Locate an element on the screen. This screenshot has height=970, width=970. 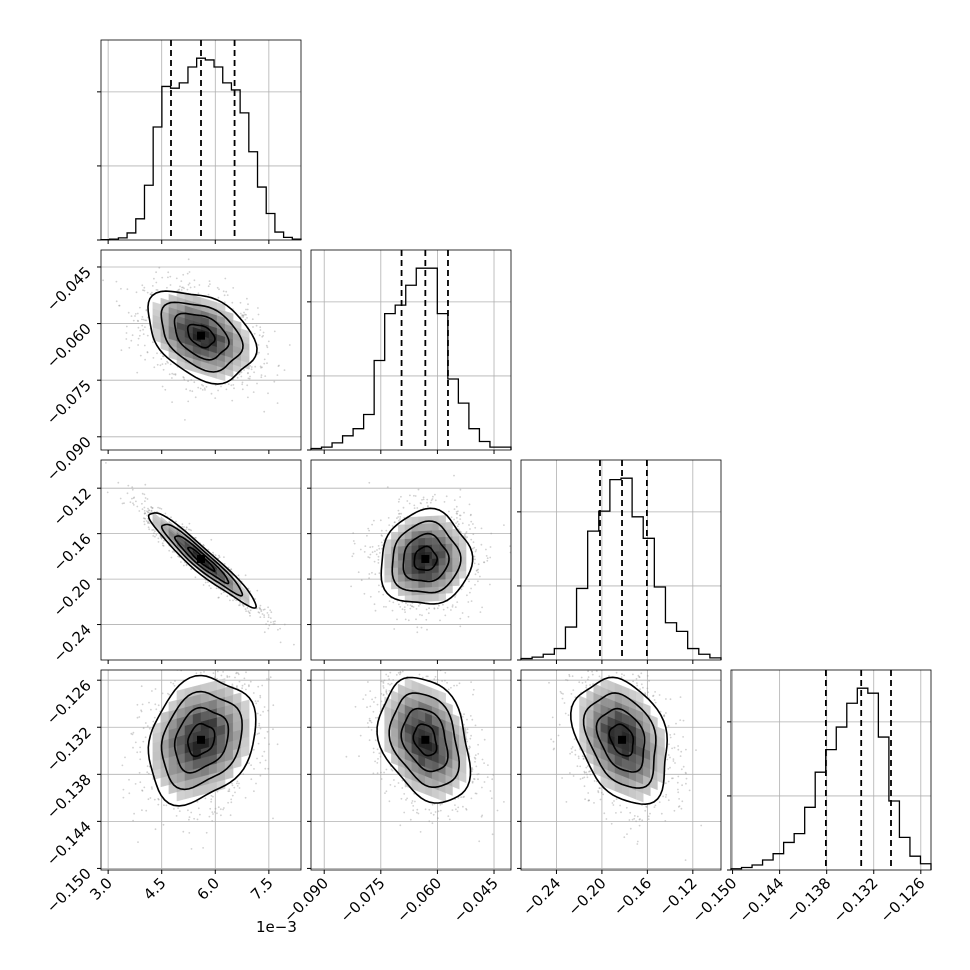
y-tick-label: −0.075 is located at coordinates (69, 402).